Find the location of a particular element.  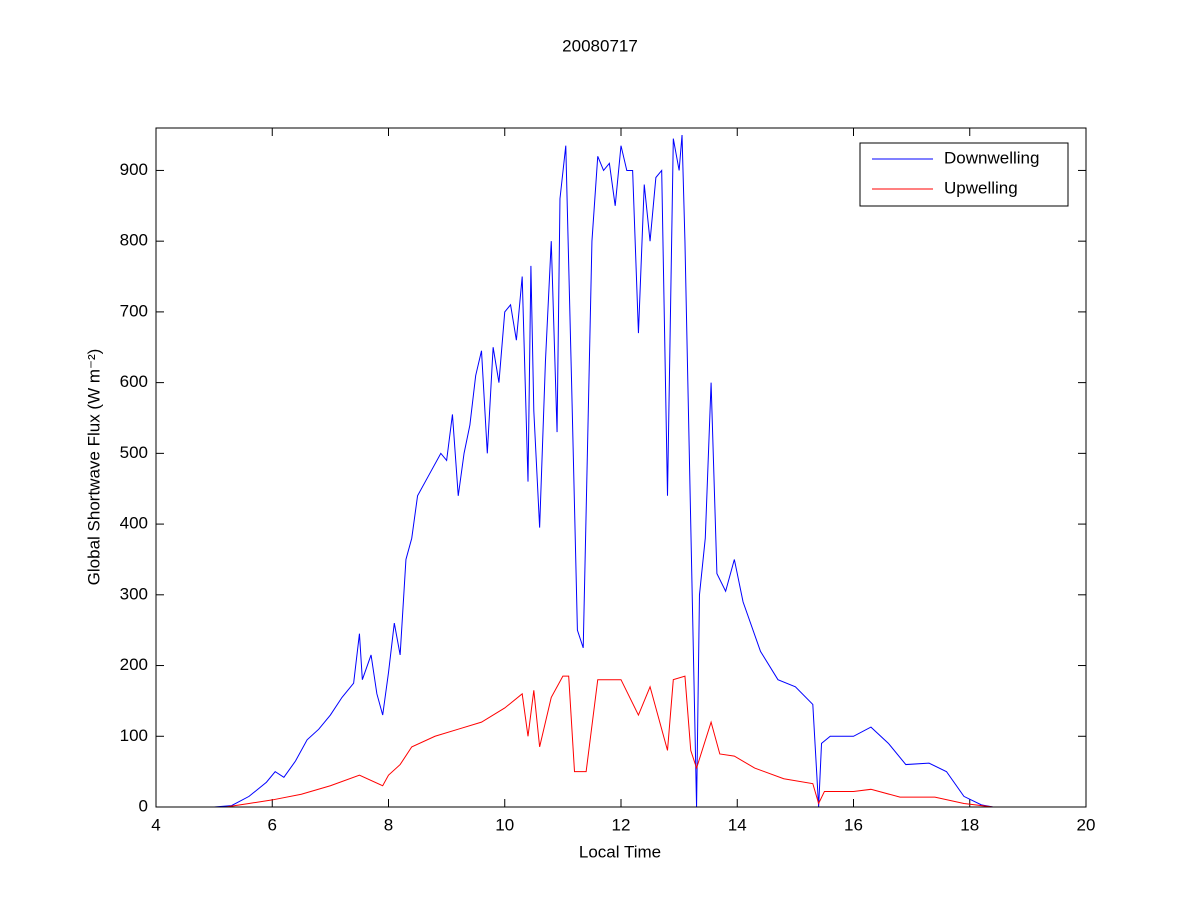

x-tick-label: 14 is located at coordinates (737, 824).